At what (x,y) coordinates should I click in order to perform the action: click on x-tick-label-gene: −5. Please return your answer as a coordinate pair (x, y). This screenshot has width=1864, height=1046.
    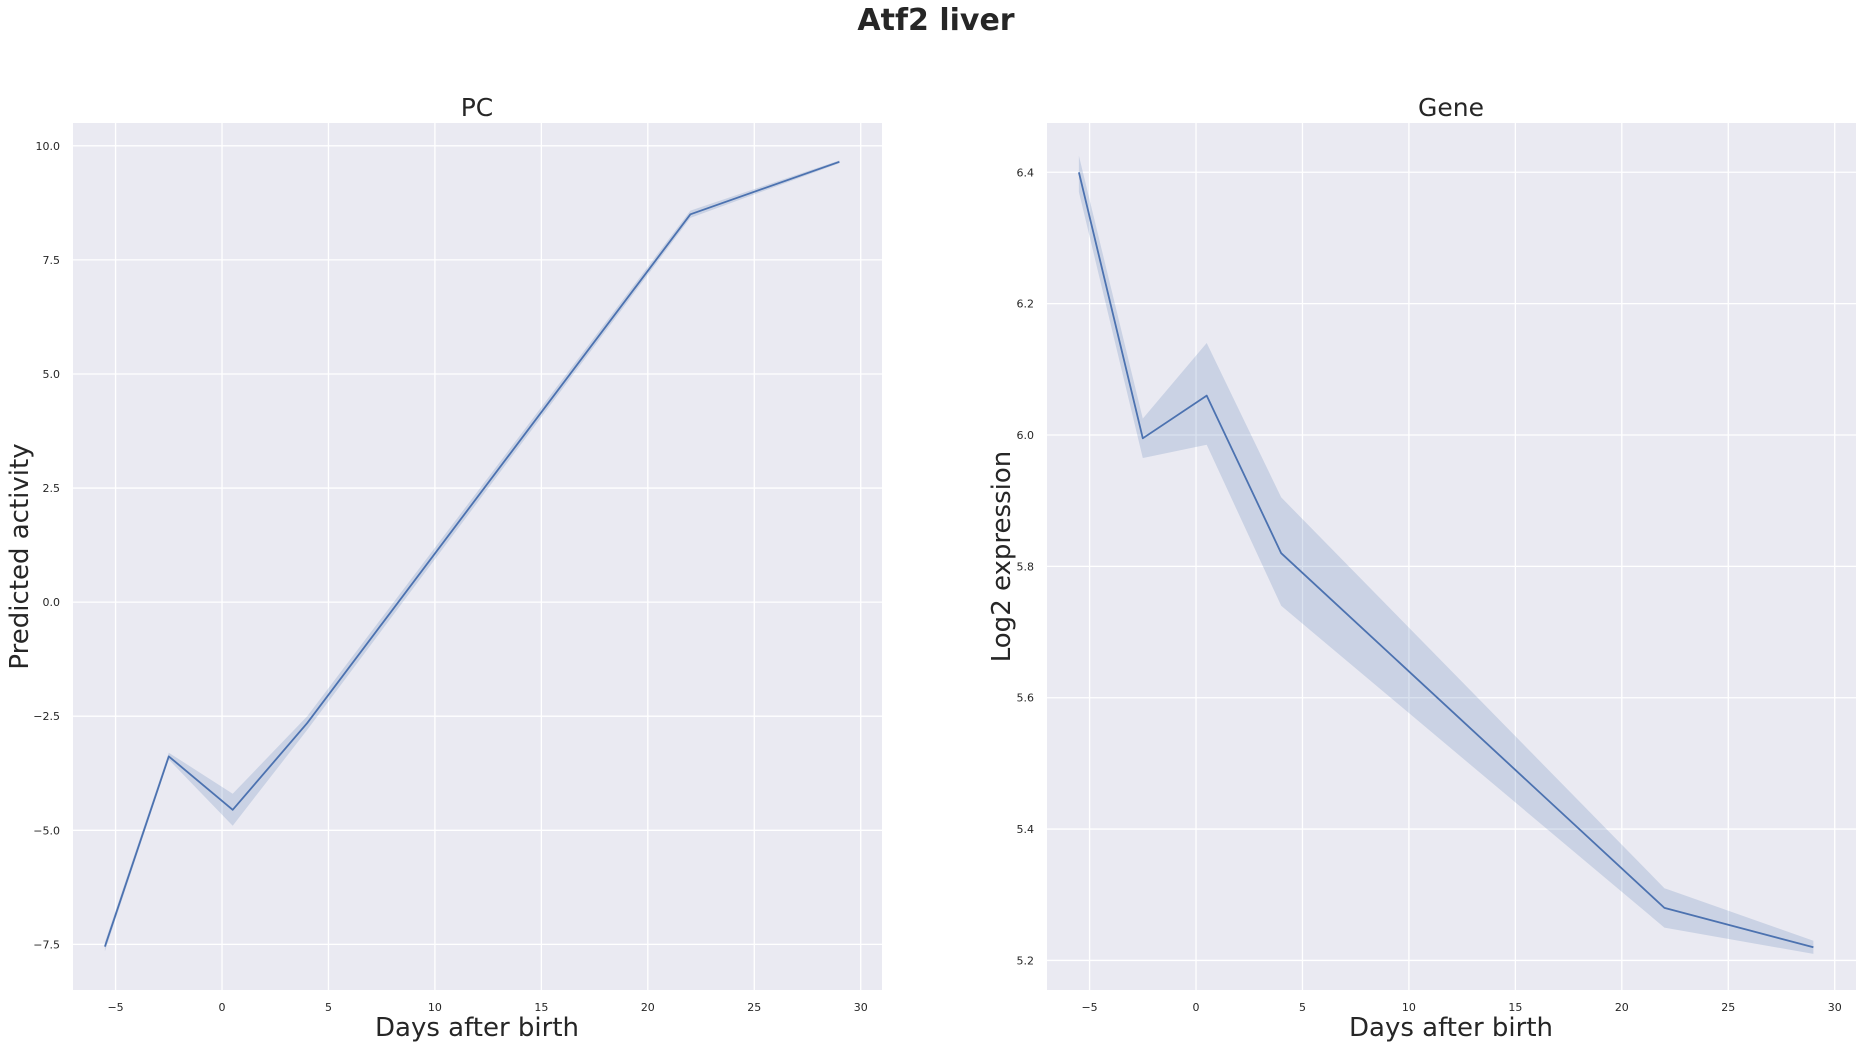
    Looking at the image, I should click on (1089, 1007).